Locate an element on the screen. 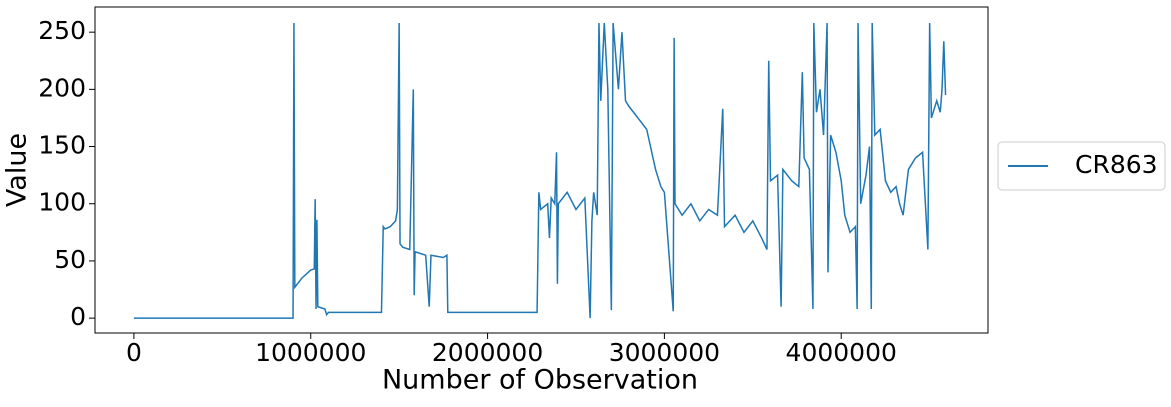 This screenshot has width=1171, height=407. x-axis-label: Number of Observation is located at coordinates (540, 380).